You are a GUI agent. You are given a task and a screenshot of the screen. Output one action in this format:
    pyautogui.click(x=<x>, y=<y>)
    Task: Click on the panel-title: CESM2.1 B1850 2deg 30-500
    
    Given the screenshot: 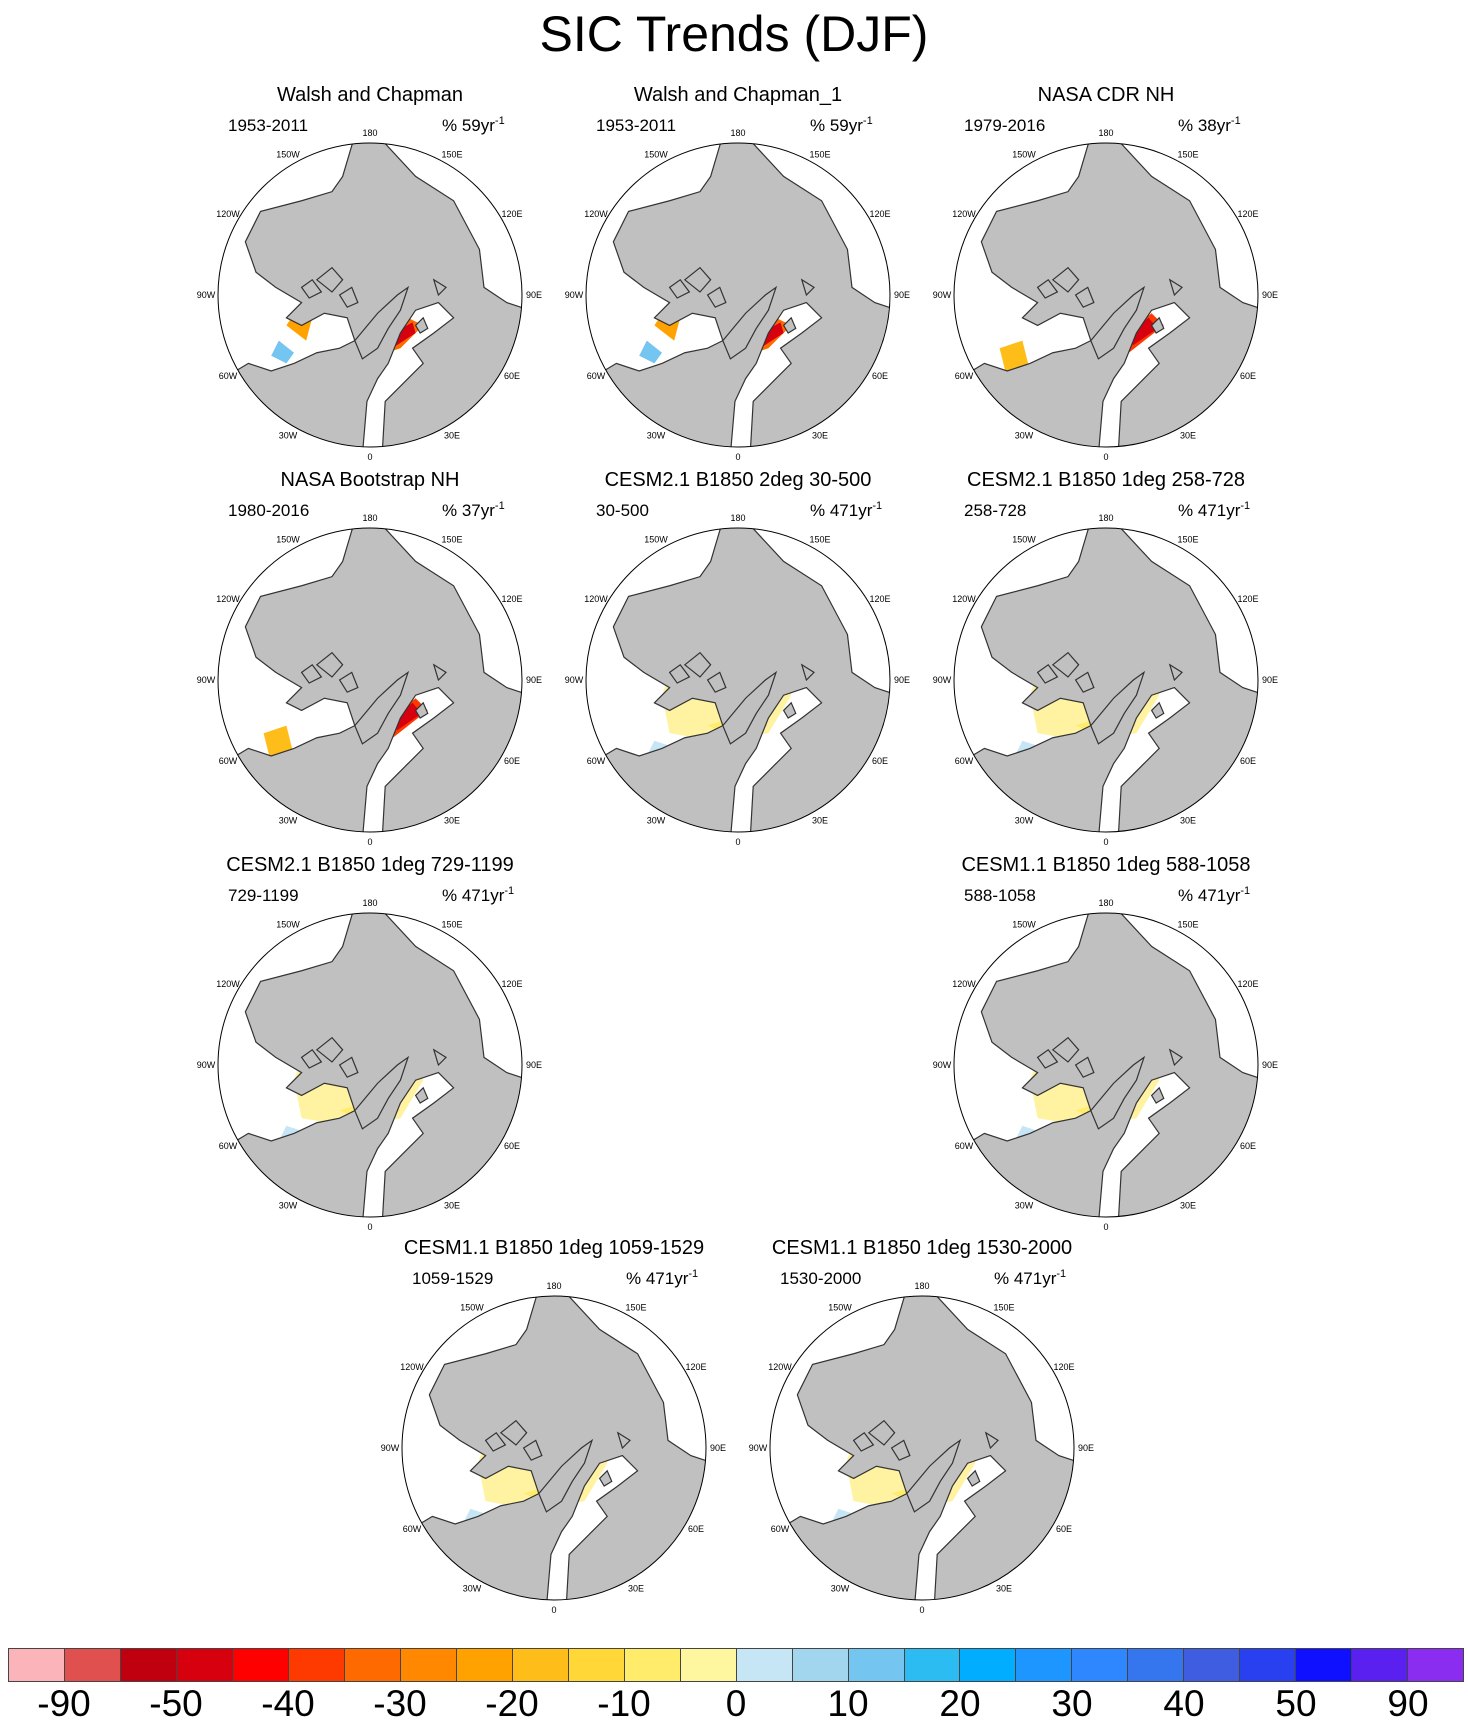 What is the action you would take?
    pyautogui.click(x=738, y=480)
    